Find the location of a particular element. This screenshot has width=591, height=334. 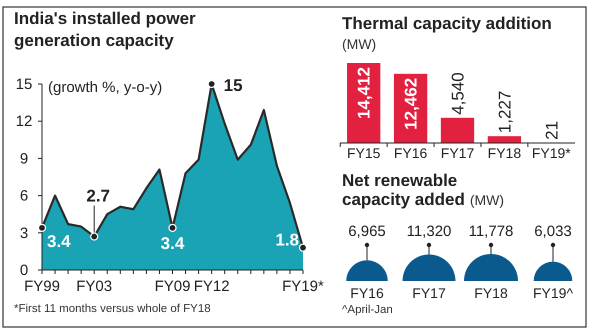

y-tick-label: 0 is located at coordinates (24, 270).